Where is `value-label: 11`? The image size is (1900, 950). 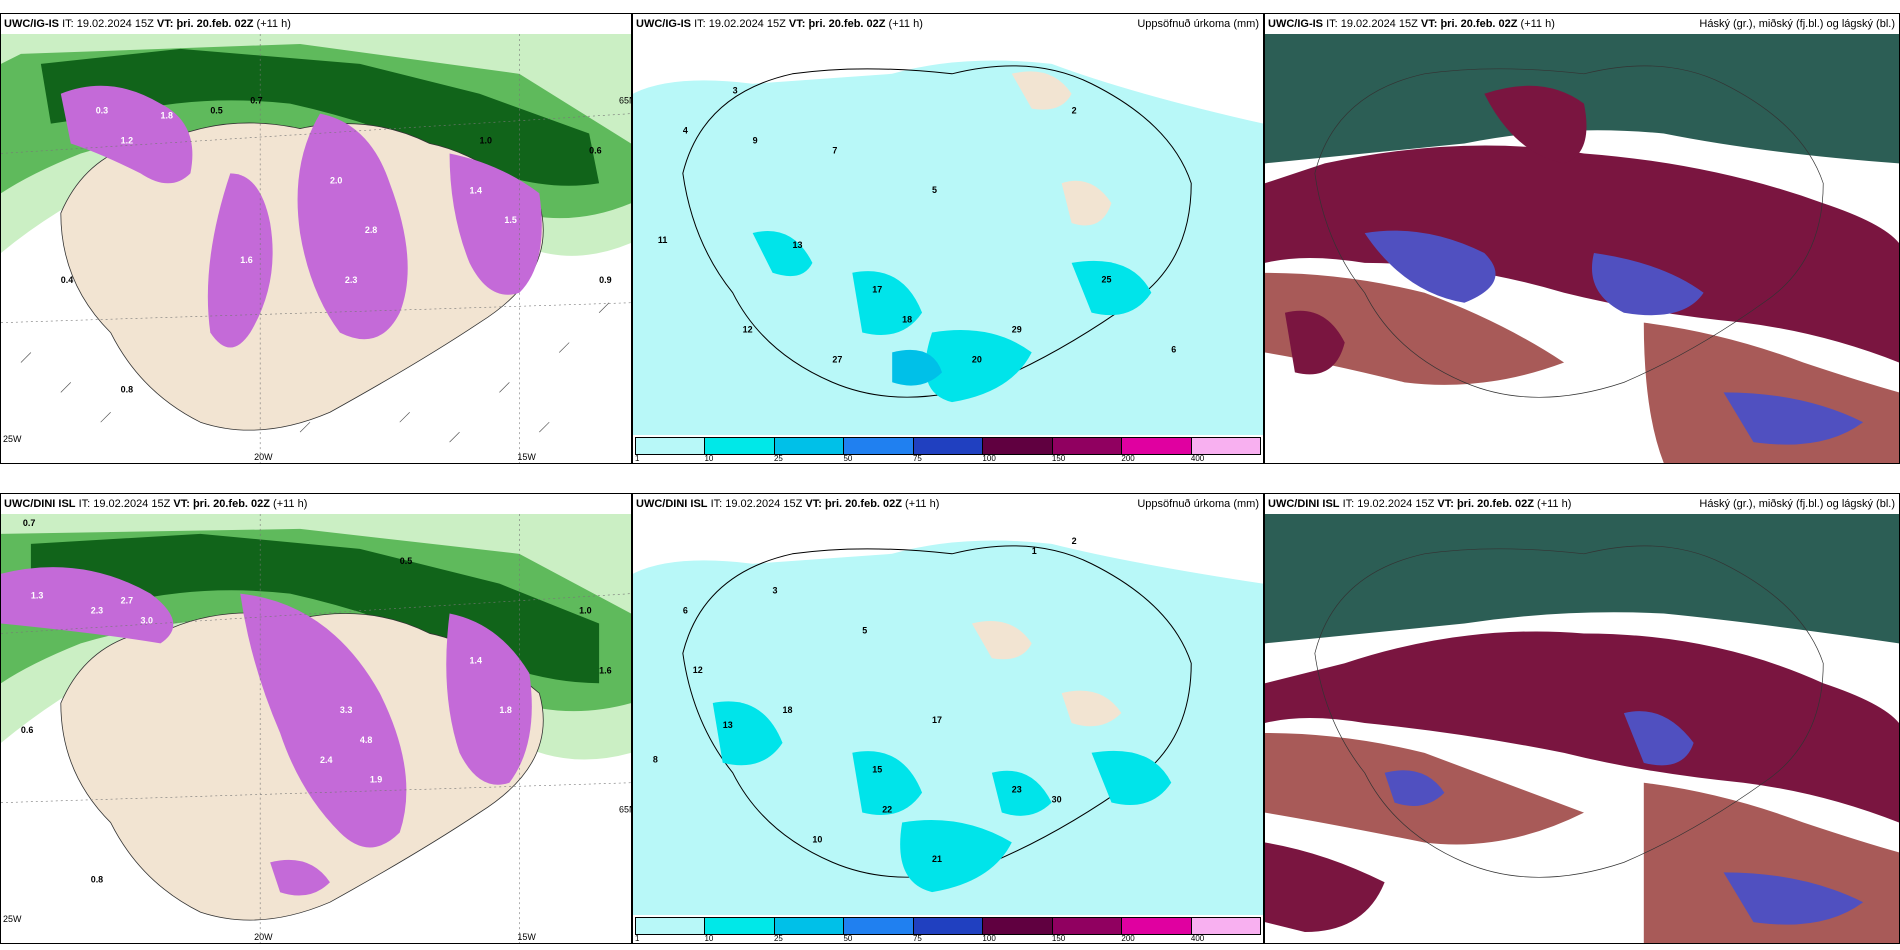 value-label: 11 is located at coordinates (662, 240).